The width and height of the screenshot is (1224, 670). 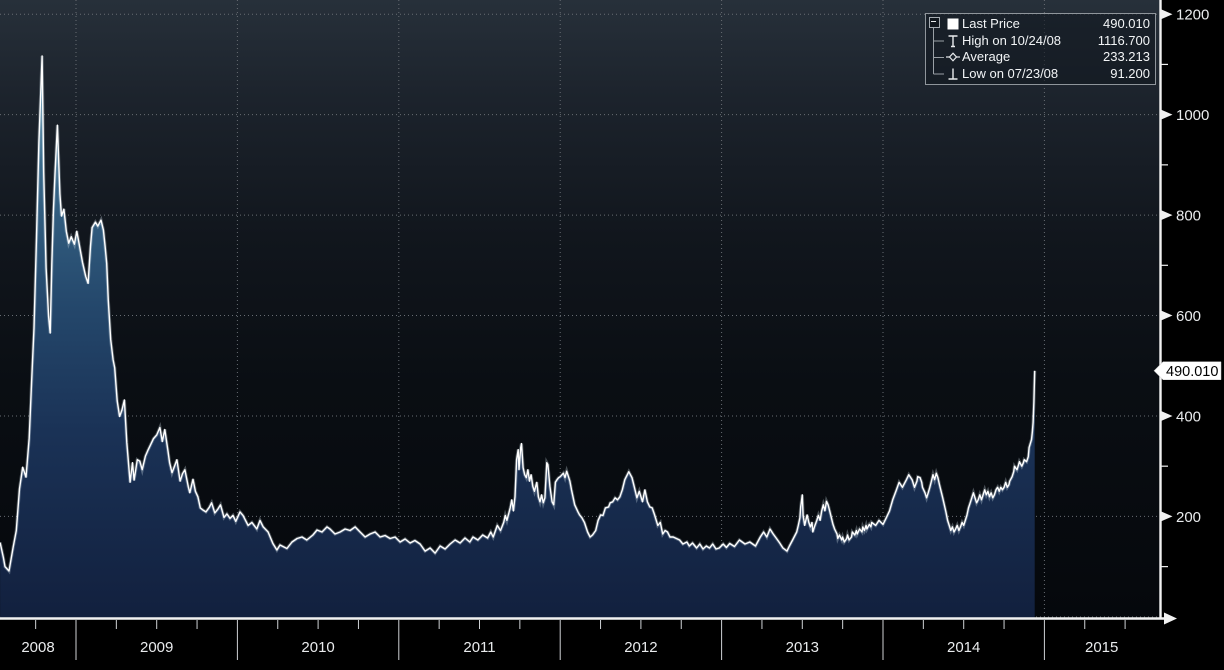 What do you see at coordinates (953, 57) in the screenshot?
I see `average-marker-icon` at bounding box center [953, 57].